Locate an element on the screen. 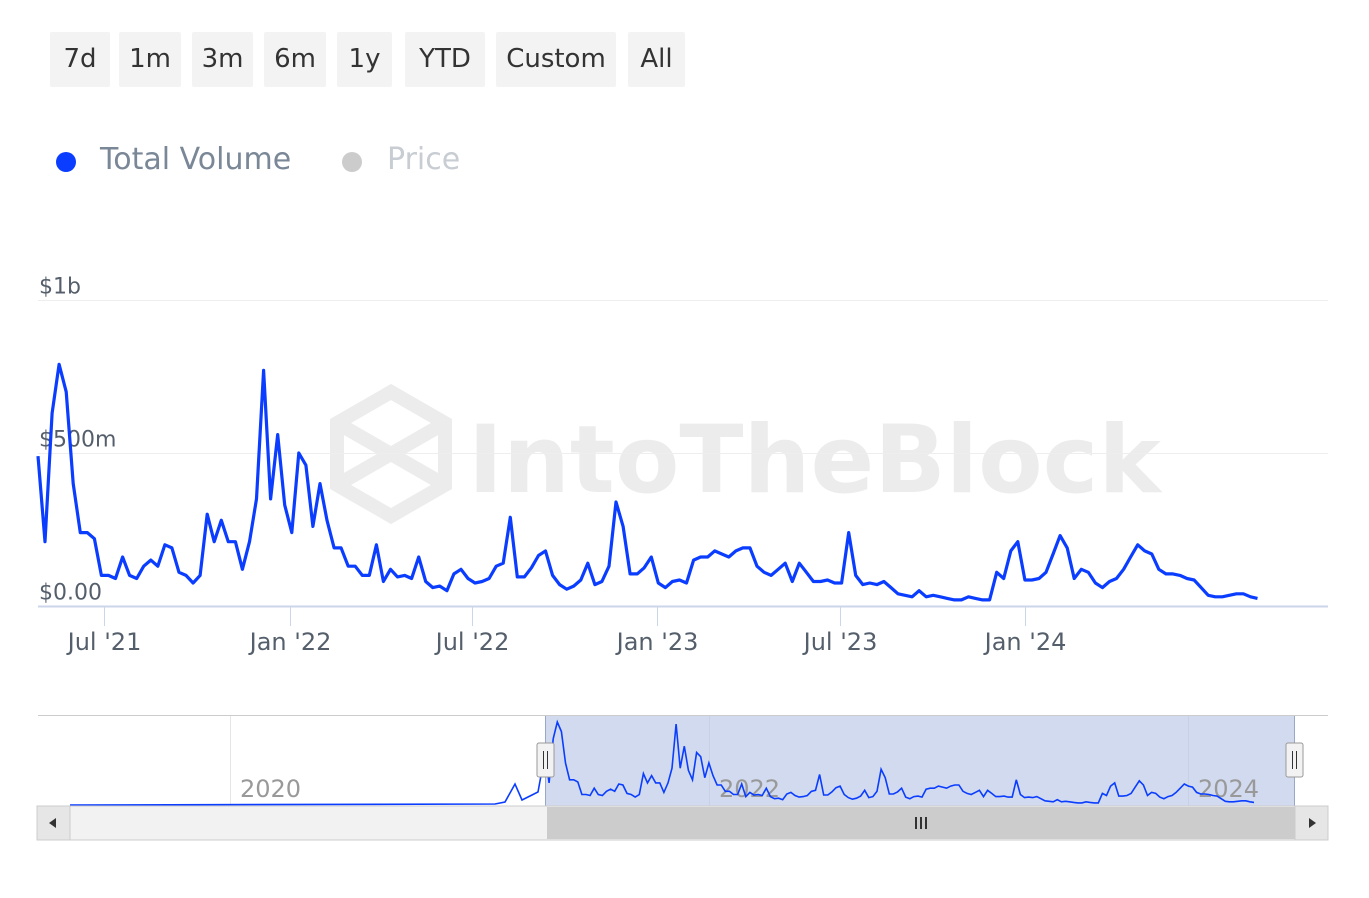  range-button-all: All is located at coordinates (656, 59).